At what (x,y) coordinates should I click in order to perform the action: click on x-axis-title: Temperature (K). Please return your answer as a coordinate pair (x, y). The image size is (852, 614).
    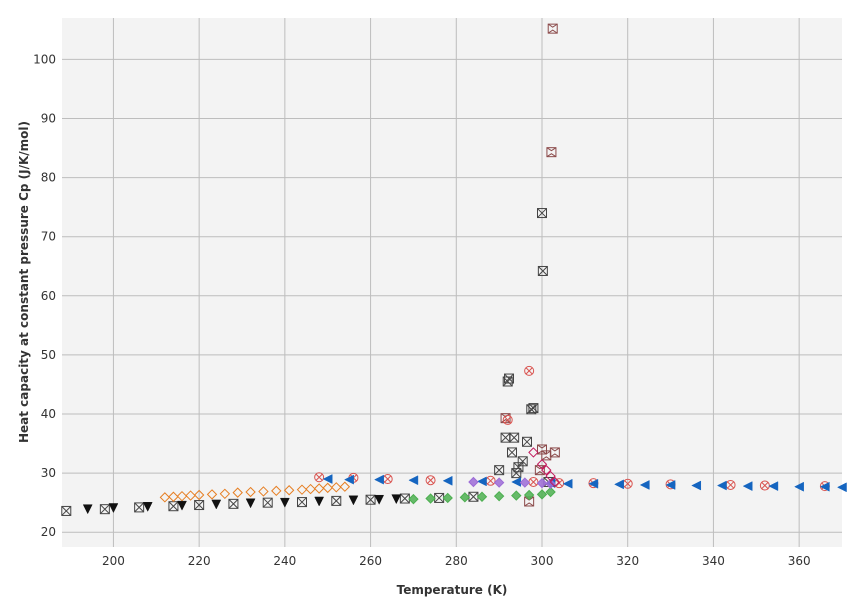
    Looking at the image, I should click on (452, 590).